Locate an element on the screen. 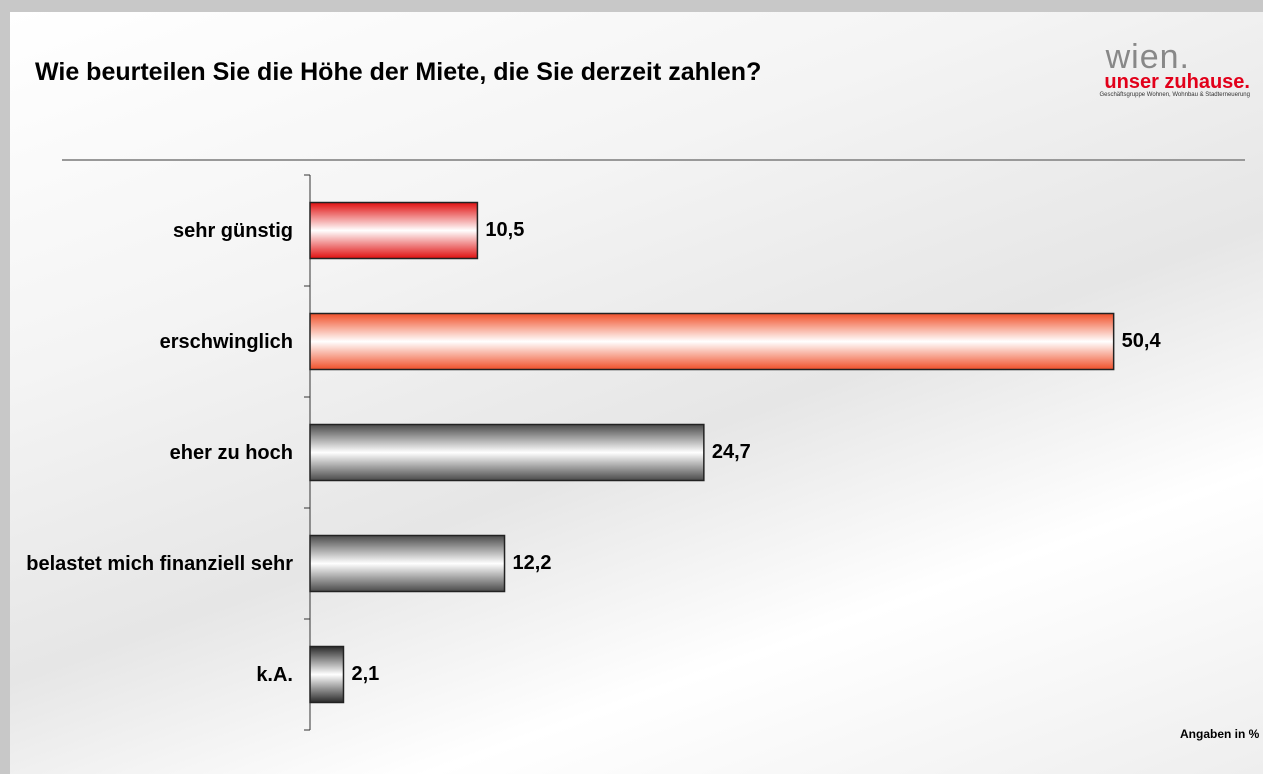 This screenshot has height=774, width=1263. value-label: 12,2 is located at coordinates (532, 563).